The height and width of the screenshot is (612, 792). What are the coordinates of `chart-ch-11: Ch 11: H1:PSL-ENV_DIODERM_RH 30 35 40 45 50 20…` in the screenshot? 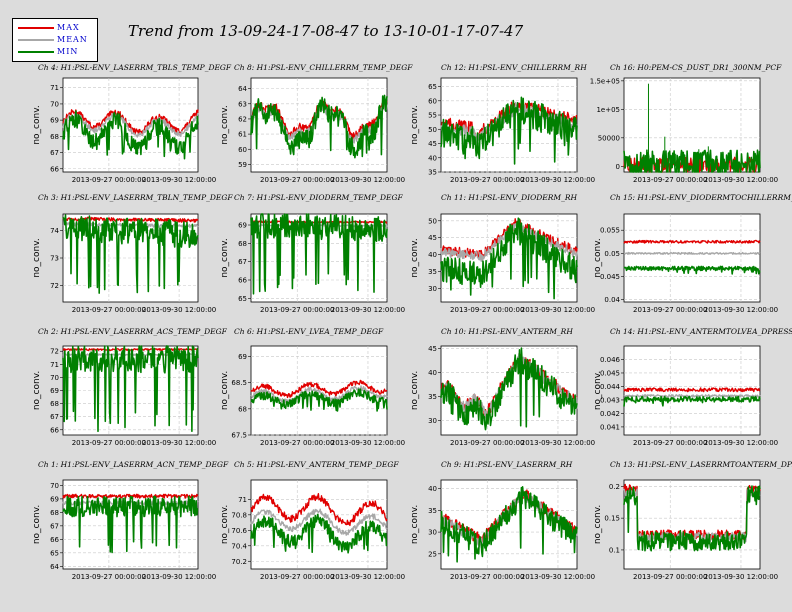 It's located at (502, 253).